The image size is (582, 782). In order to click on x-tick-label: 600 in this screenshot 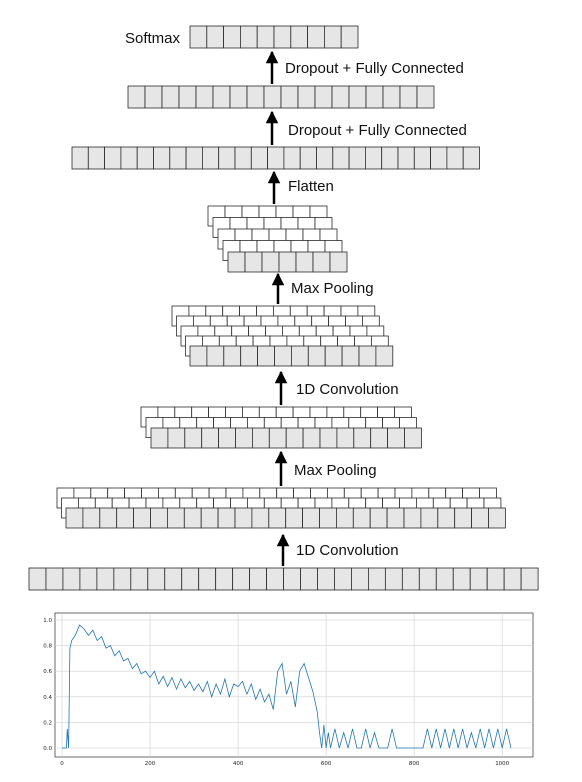, I will do `click(326, 764)`.